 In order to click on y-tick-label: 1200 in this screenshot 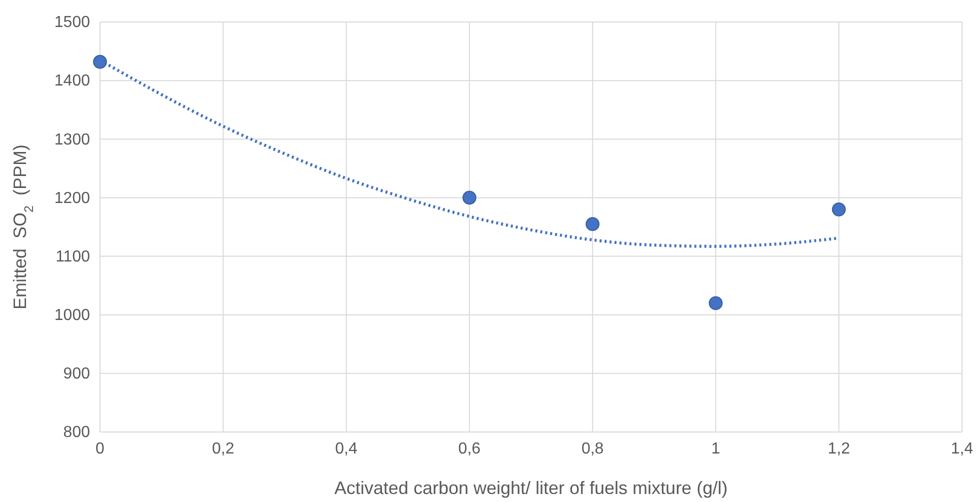, I will do `click(72, 198)`.